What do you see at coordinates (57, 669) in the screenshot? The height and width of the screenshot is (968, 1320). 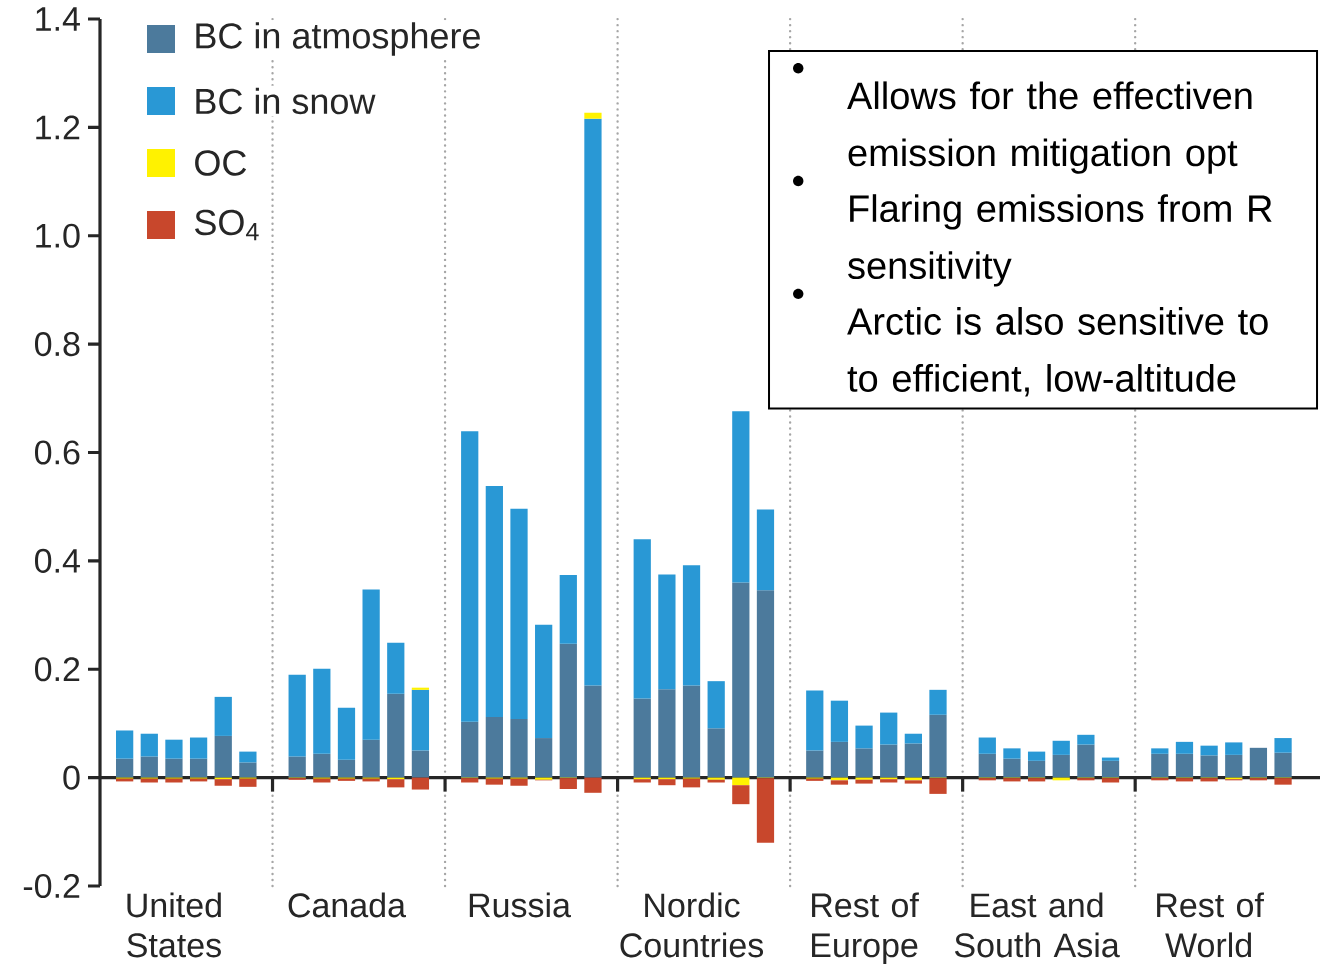 I see `y-tick-label: 0.2` at bounding box center [57, 669].